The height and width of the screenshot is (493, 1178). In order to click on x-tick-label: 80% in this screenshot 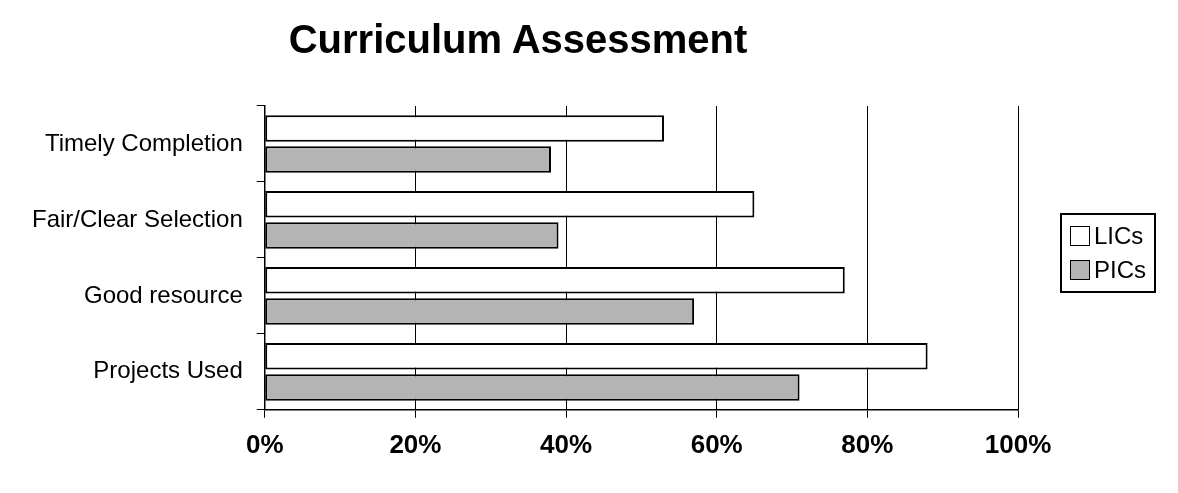, I will do `click(867, 443)`.